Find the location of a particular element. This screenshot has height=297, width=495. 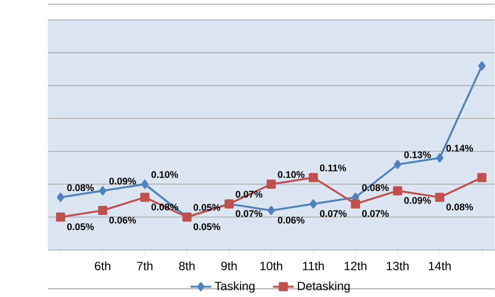

x-tick-label: 10th is located at coordinates (271, 266).